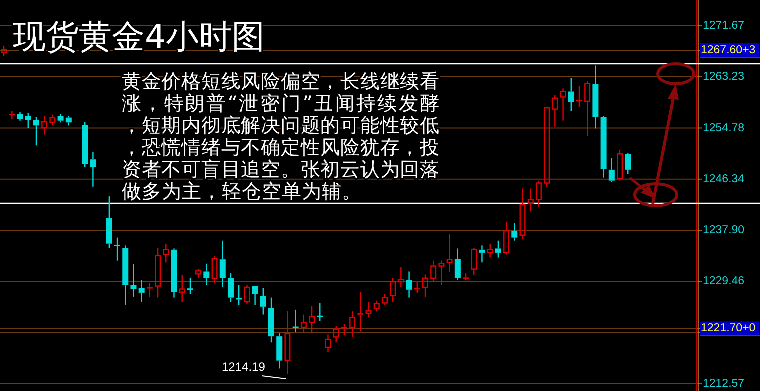  Describe the element at coordinates (281, 136) in the screenshot. I see `annotation: 黄金价格短线风险偏空，长线继续看涨，特朗普“泄密门”丑闻持续发酵，短期内彻底解决问题的可能性较低，恐慌情绪与不确定性风险犹存，投资者不可盲目追空。张初云认为回落做多为主，轻仓空单为辅。` at that location.